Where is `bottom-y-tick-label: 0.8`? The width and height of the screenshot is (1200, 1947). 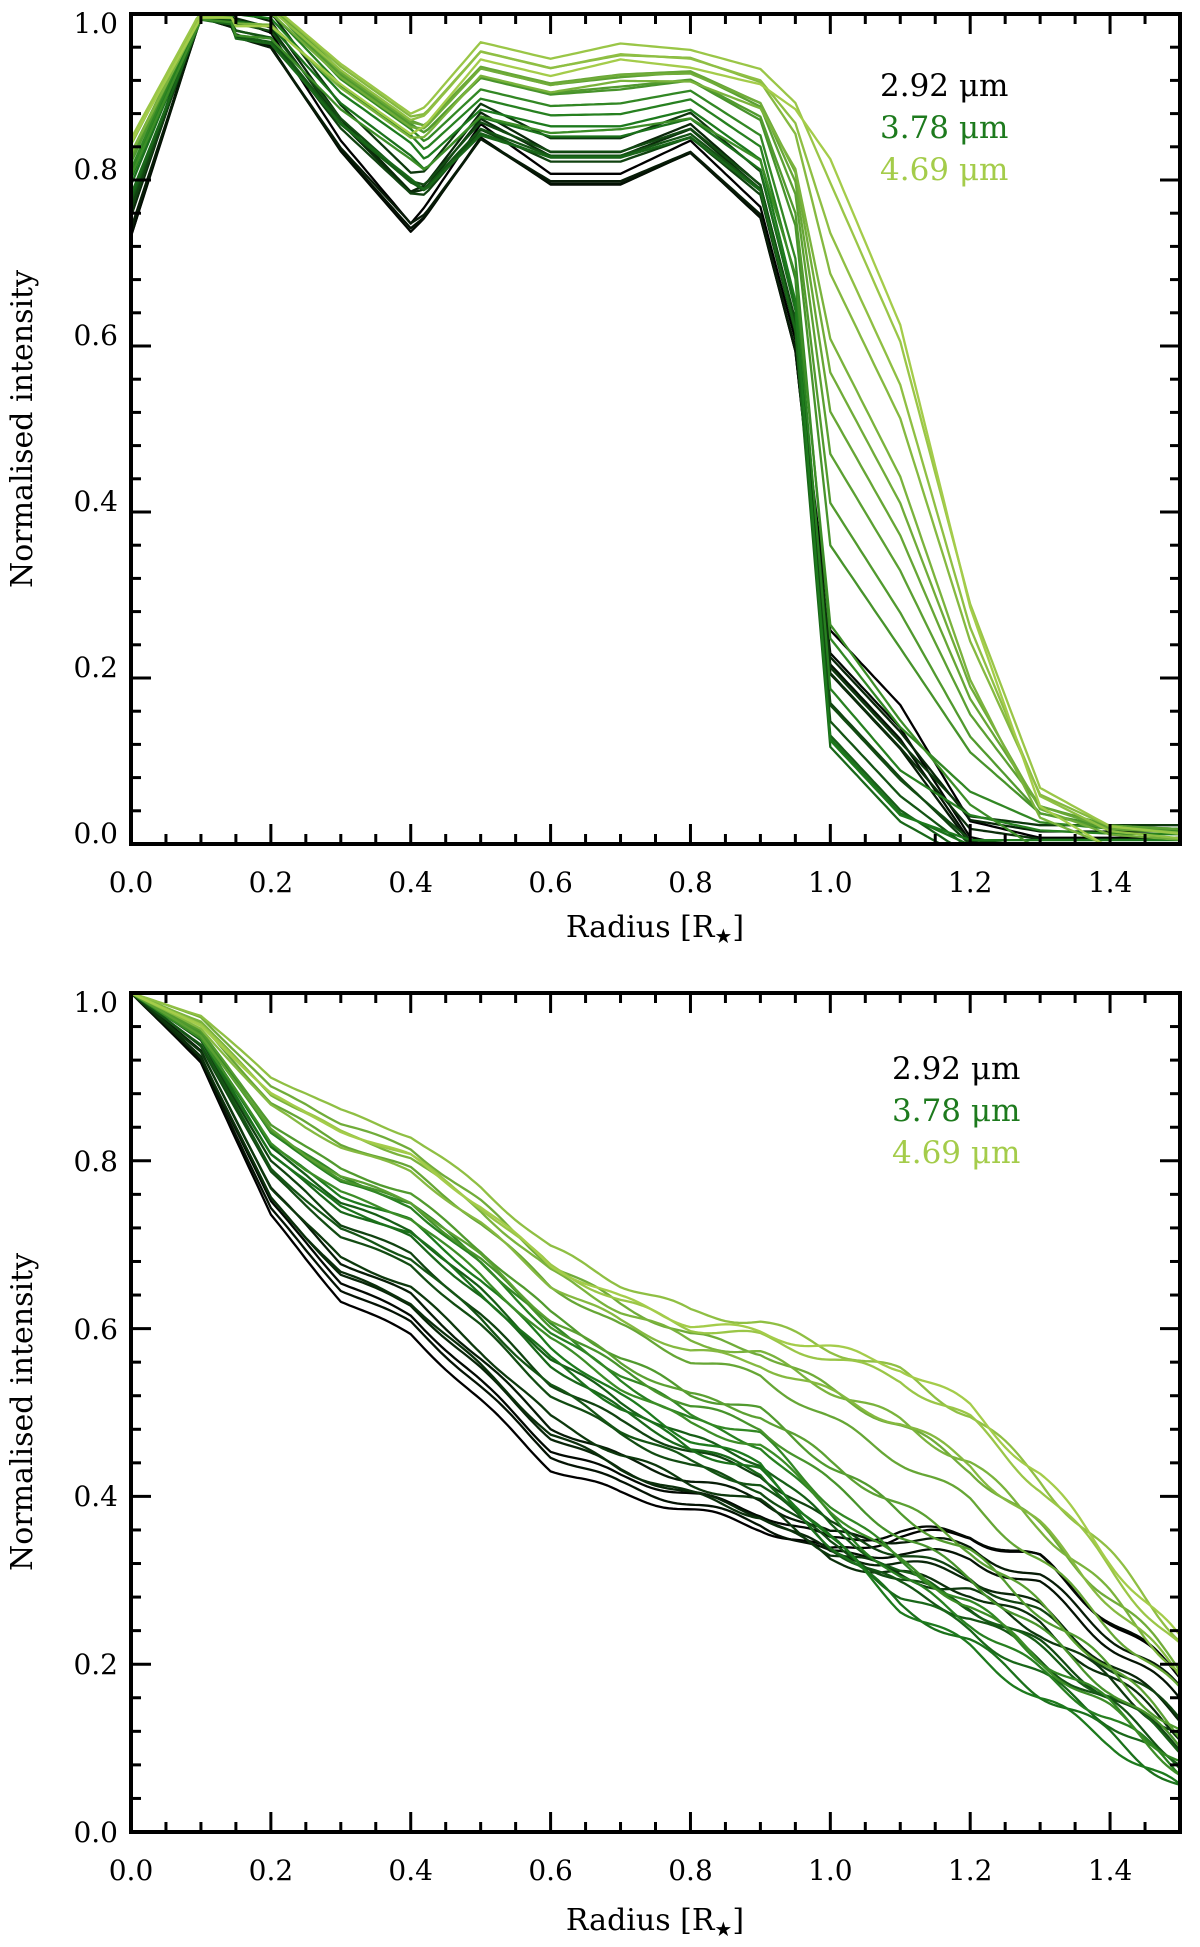
bottom-y-tick-label: 0.8 is located at coordinates (95, 1161).